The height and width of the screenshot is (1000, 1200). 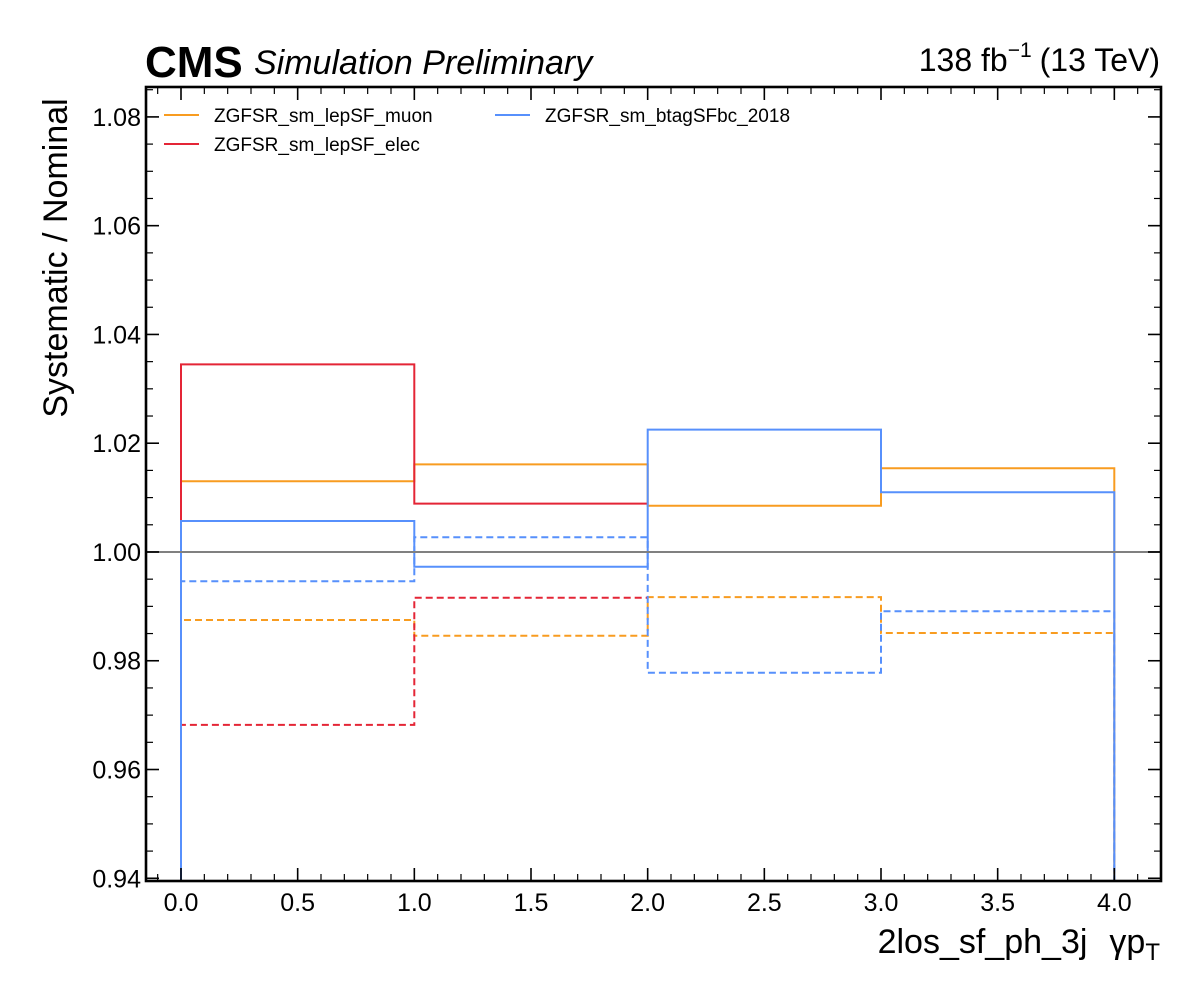 What do you see at coordinates (647, 903) in the screenshot?
I see `x-tick-label: 2.0` at bounding box center [647, 903].